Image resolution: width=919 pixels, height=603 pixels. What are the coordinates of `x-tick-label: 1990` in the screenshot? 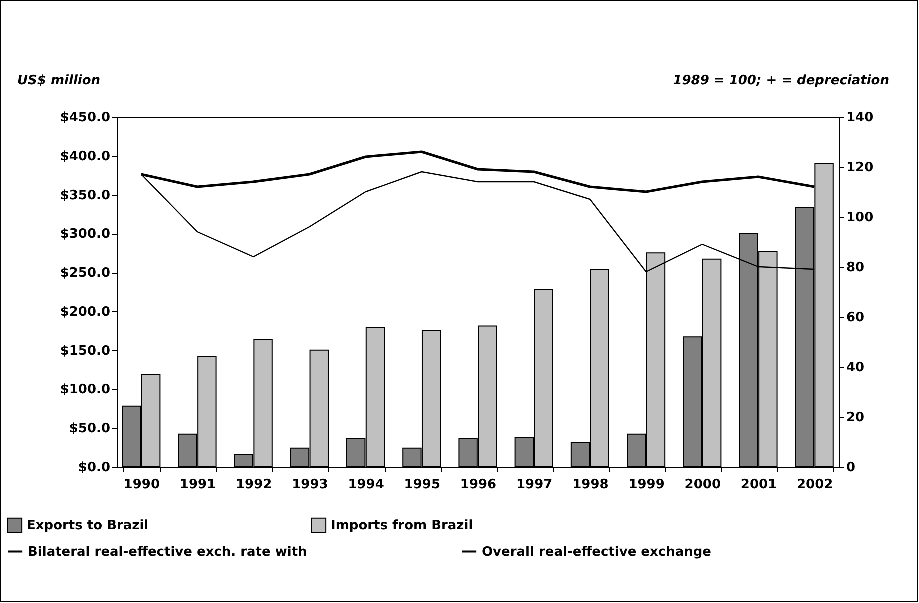 It's located at (142, 485).